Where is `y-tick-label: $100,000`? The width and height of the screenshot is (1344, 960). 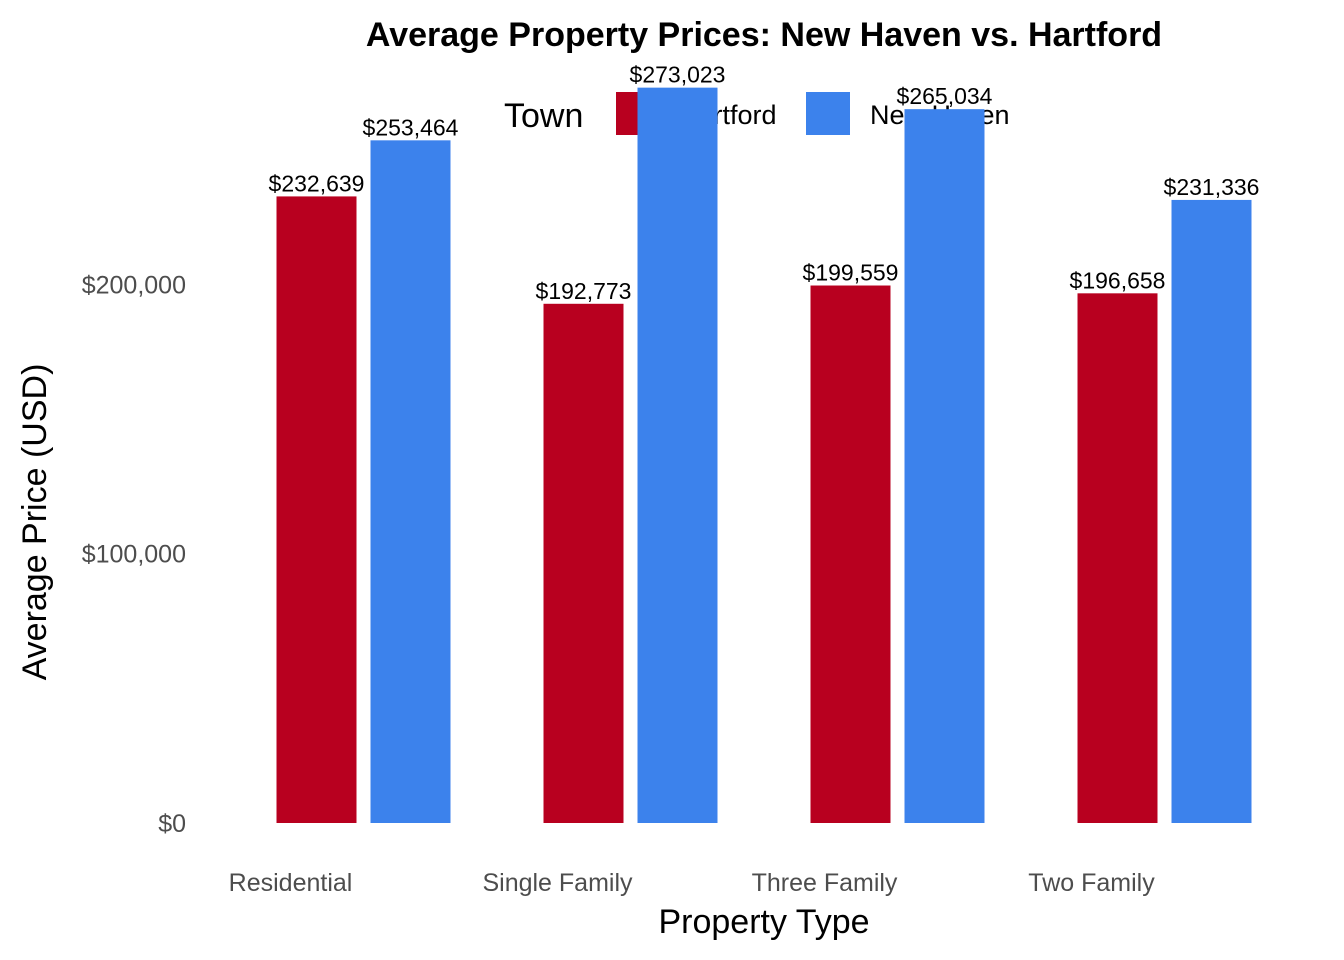 y-tick-label: $100,000 is located at coordinates (134, 555).